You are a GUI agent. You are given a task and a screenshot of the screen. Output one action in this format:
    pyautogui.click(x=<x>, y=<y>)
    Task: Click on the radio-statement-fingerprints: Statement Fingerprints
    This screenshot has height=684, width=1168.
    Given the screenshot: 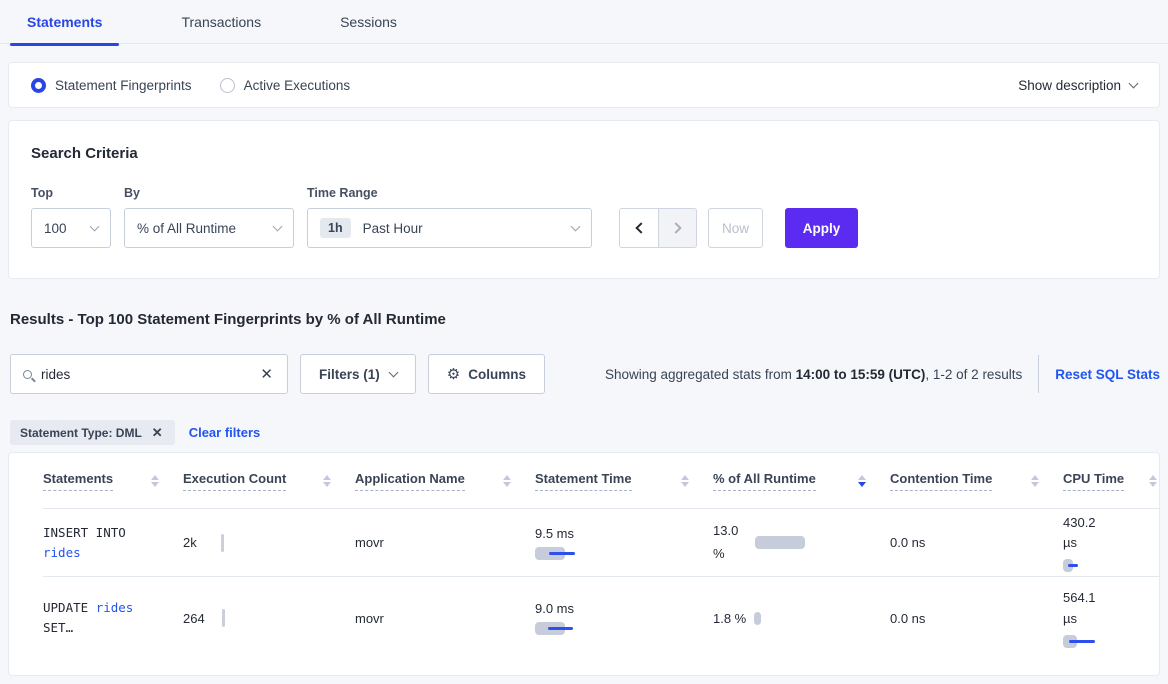 What is the action you would take?
    pyautogui.click(x=111, y=85)
    